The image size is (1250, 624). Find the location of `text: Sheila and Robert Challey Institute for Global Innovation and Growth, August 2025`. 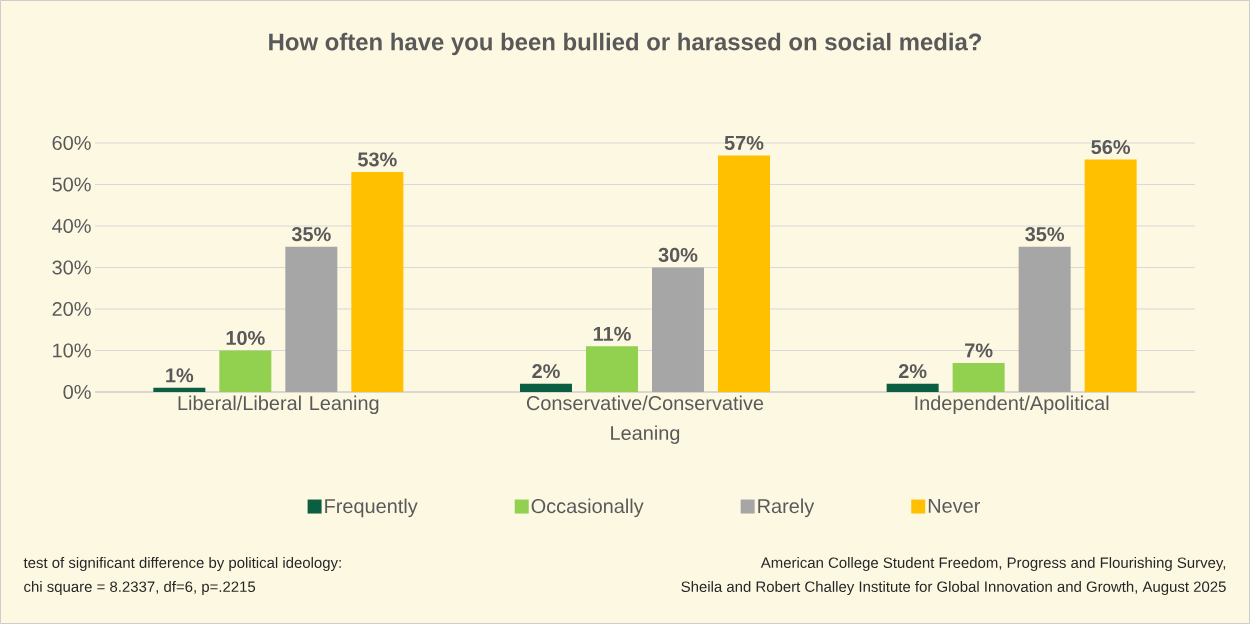

text: Sheila and Robert Challey Institute for Global Innovation and Growth, August 2025 is located at coordinates (953, 588).